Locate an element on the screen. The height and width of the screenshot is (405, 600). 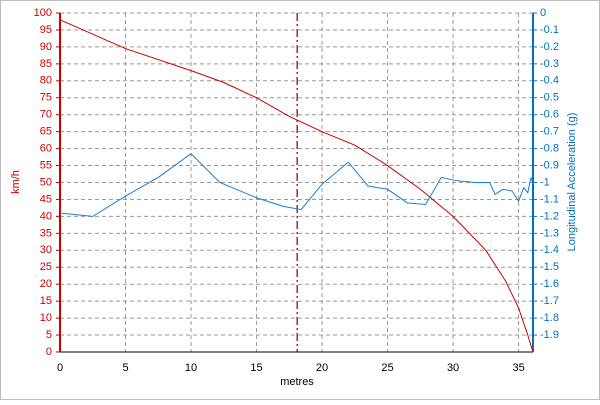
y2-tick-label: -0.1 is located at coordinates (549, 30).